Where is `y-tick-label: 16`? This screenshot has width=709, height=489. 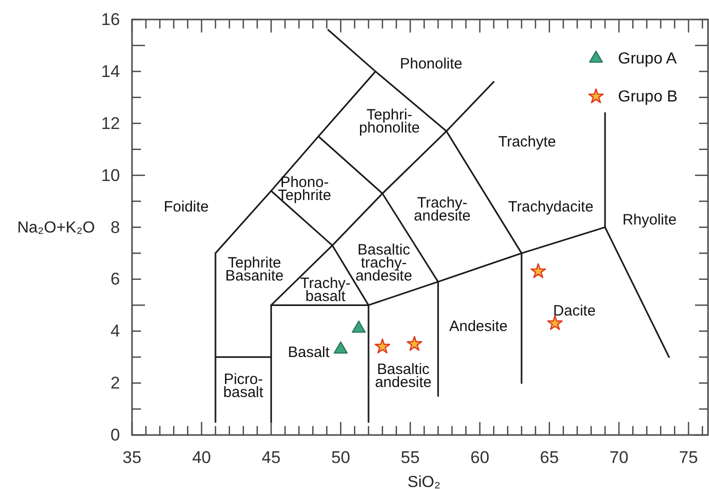 y-tick-label: 16 is located at coordinates (110, 19).